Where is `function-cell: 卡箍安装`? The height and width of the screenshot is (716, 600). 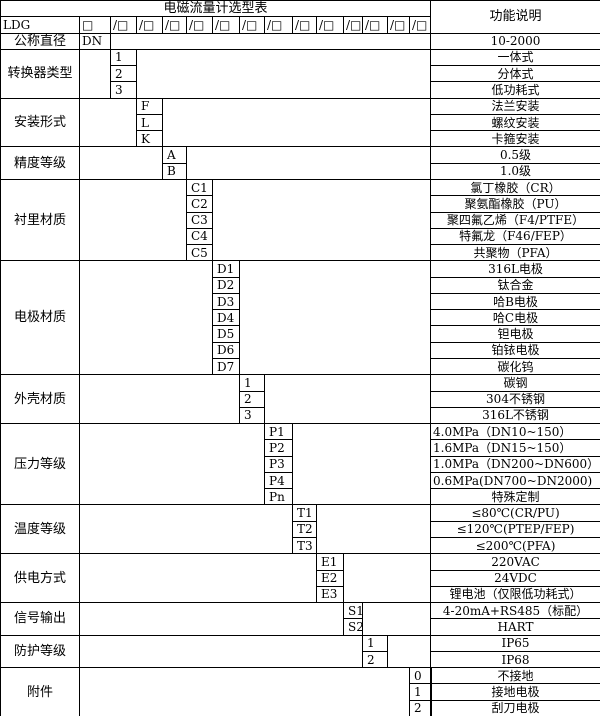
function-cell: 卡箍安装 is located at coordinates (515, 139).